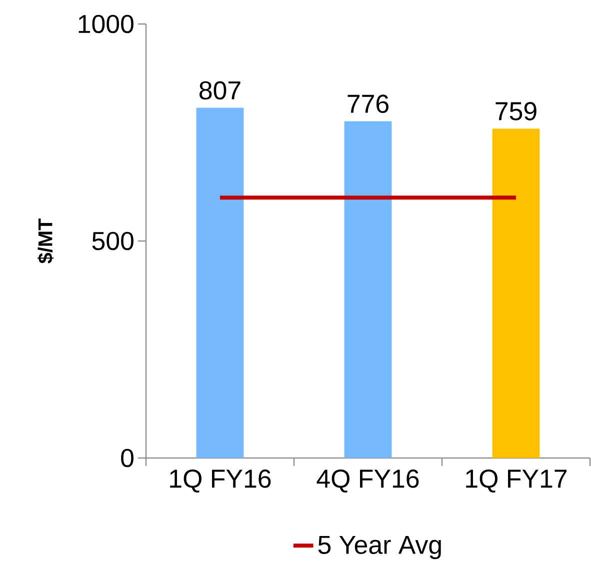 This screenshot has width=591, height=570. I want to click on data-label: 759, so click(516, 111).